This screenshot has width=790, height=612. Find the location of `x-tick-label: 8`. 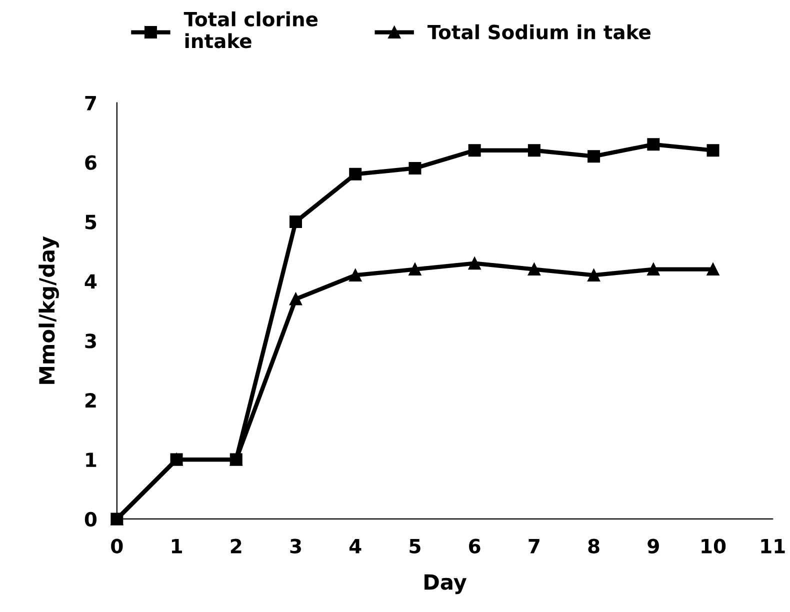

x-tick-label: 8 is located at coordinates (594, 546).